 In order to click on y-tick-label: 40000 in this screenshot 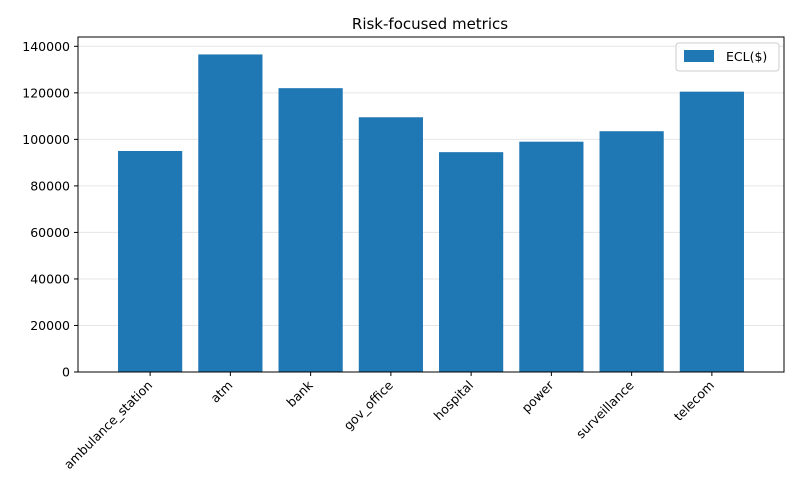, I will do `click(50, 278)`.